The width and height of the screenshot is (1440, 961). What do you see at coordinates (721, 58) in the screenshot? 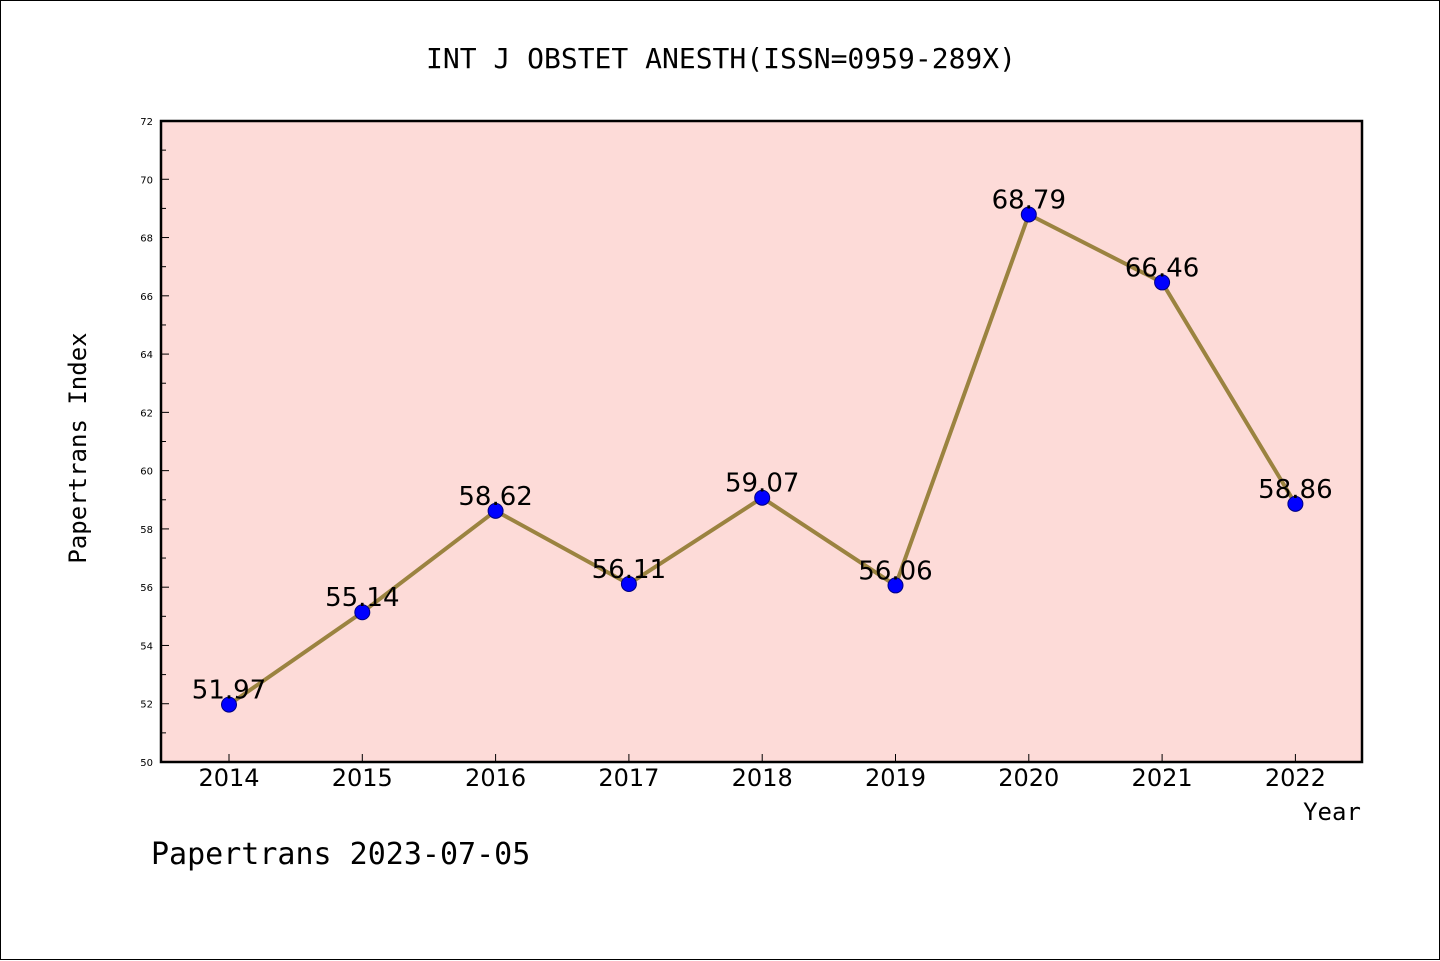
I see `chart-title: INT J OBSTET ANESTH(ISSN=0959-289X)` at bounding box center [721, 58].